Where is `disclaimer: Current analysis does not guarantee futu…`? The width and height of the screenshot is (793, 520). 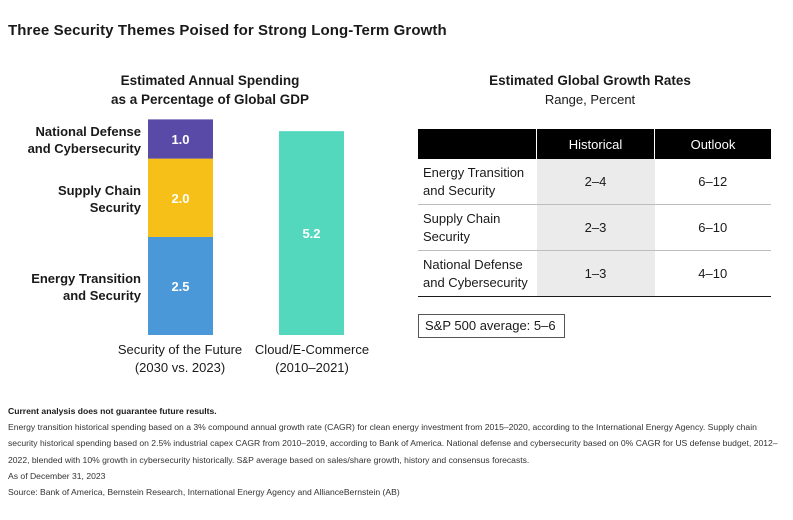
disclaimer: Current analysis does not guarantee futu… is located at coordinates (112, 411).